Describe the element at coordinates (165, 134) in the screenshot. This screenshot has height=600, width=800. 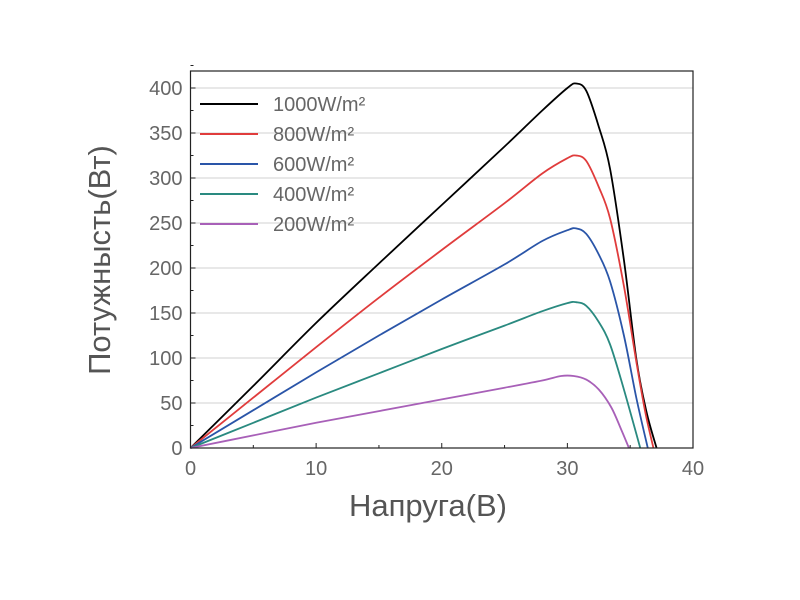
I see `y-tick-label: 350` at that location.